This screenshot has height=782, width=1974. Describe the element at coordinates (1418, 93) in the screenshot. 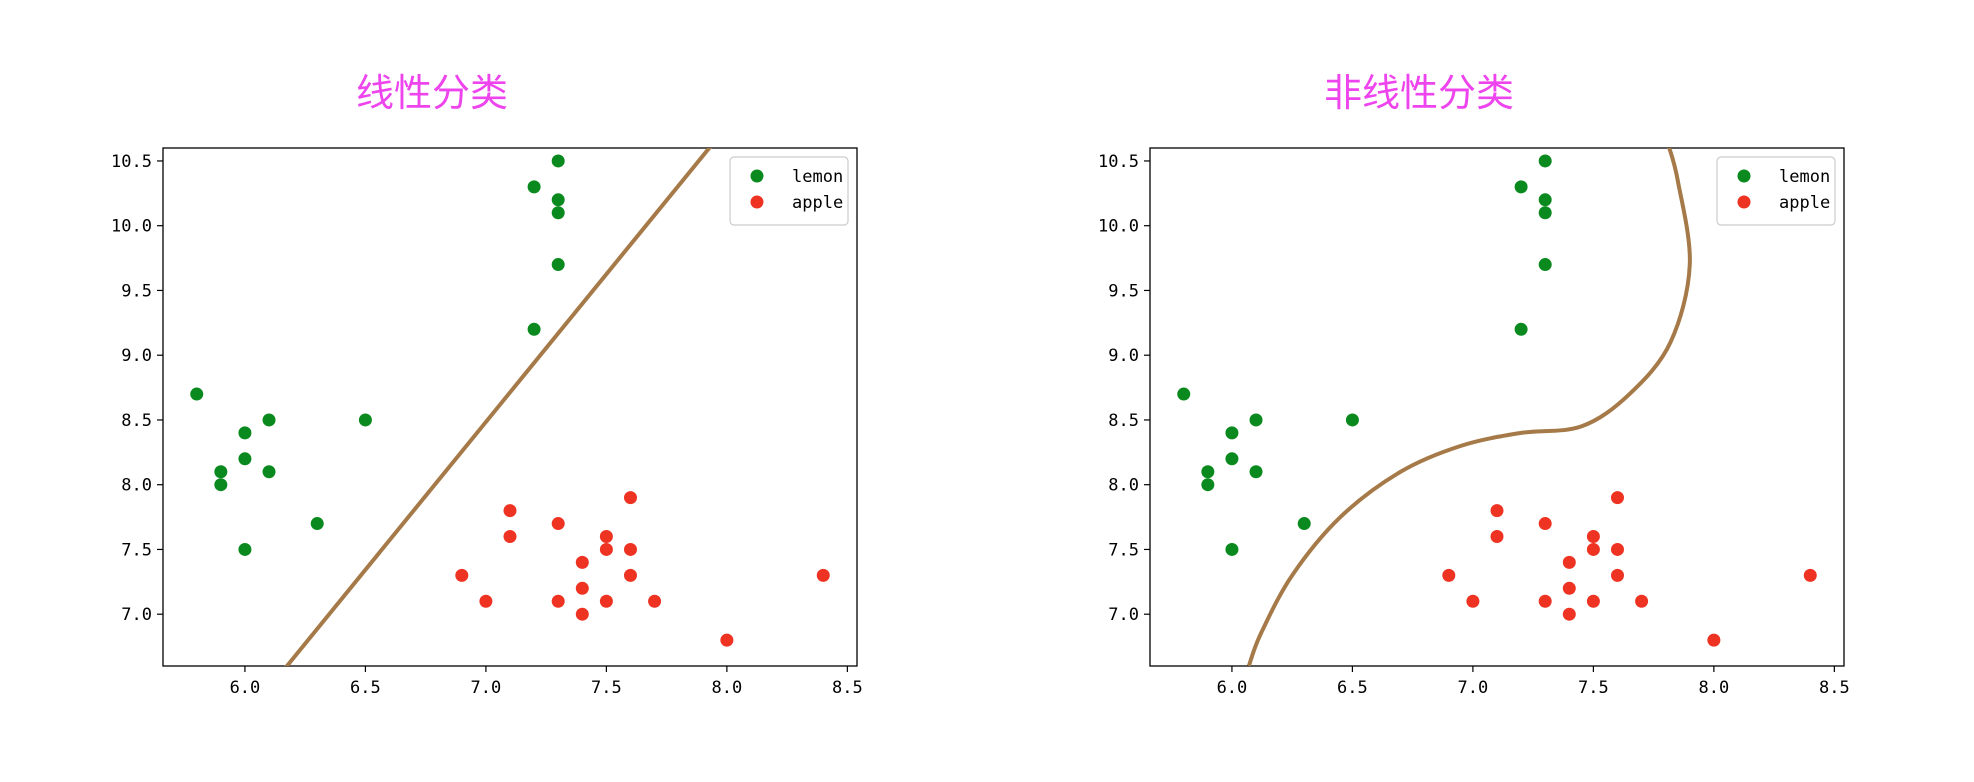

I see `chart-title: 非线性分类` at that location.